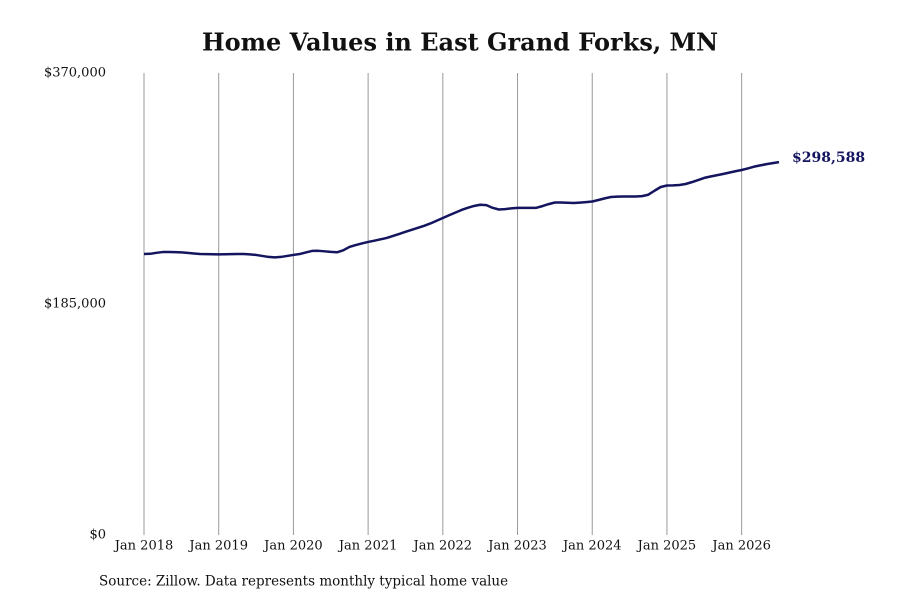 This screenshot has height=600, width=900. I want to click on x-tick-label: Jan 2022, so click(442, 546).